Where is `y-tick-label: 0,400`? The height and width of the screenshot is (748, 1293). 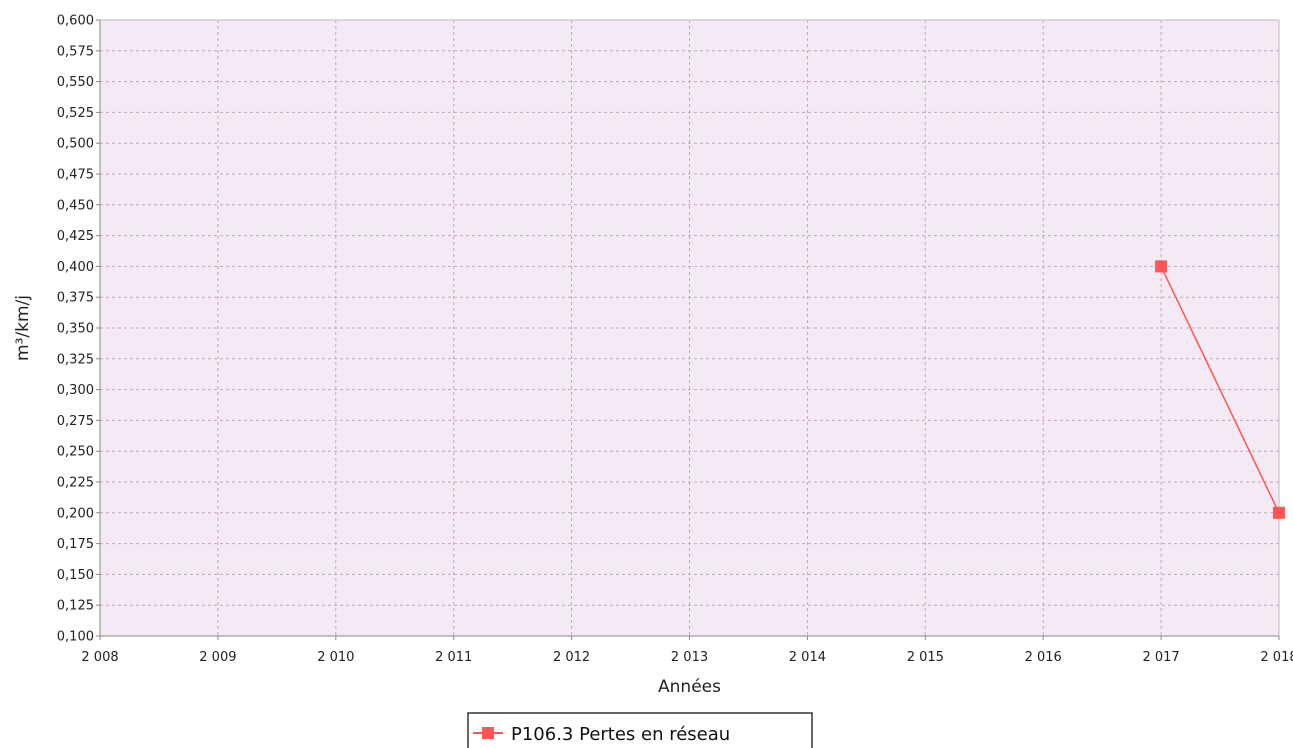 y-tick-label: 0,400 is located at coordinates (75, 267).